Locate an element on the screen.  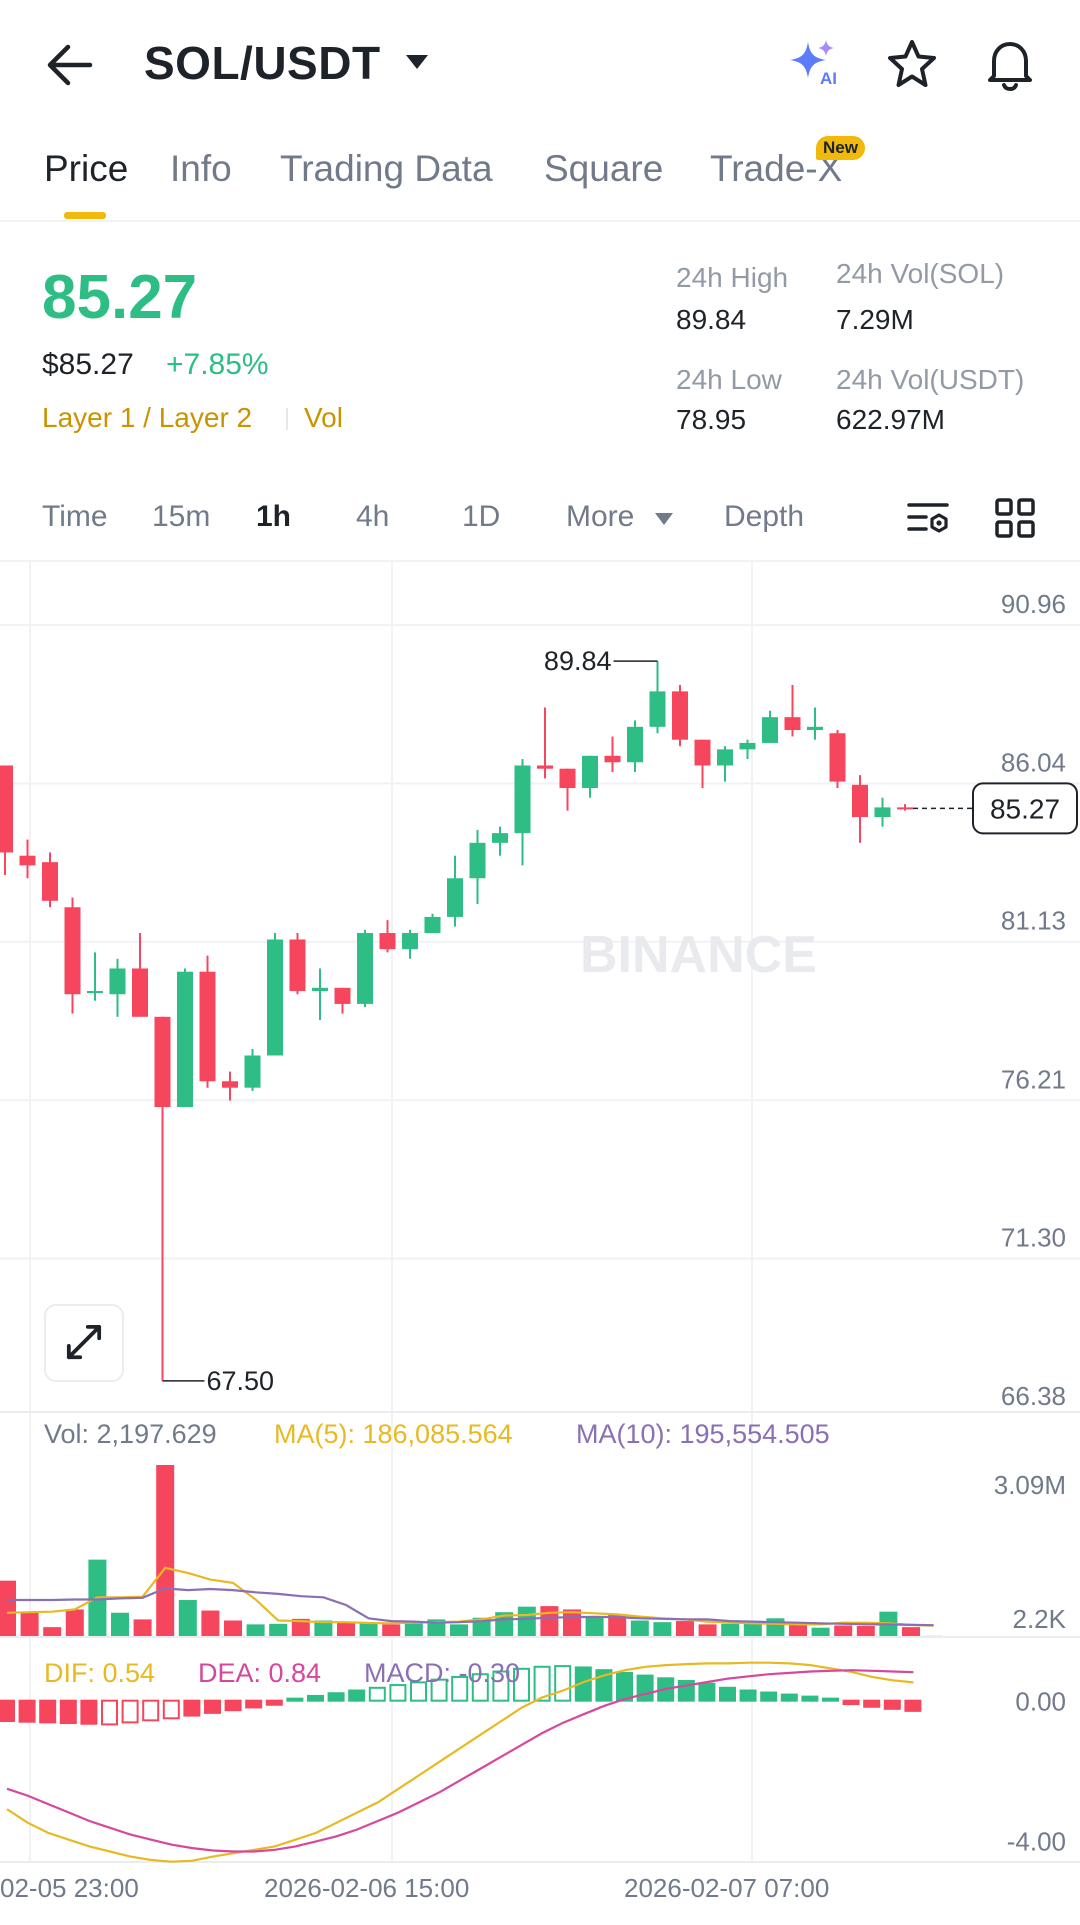
tab-square: Square is located at coordinates (604, 168).